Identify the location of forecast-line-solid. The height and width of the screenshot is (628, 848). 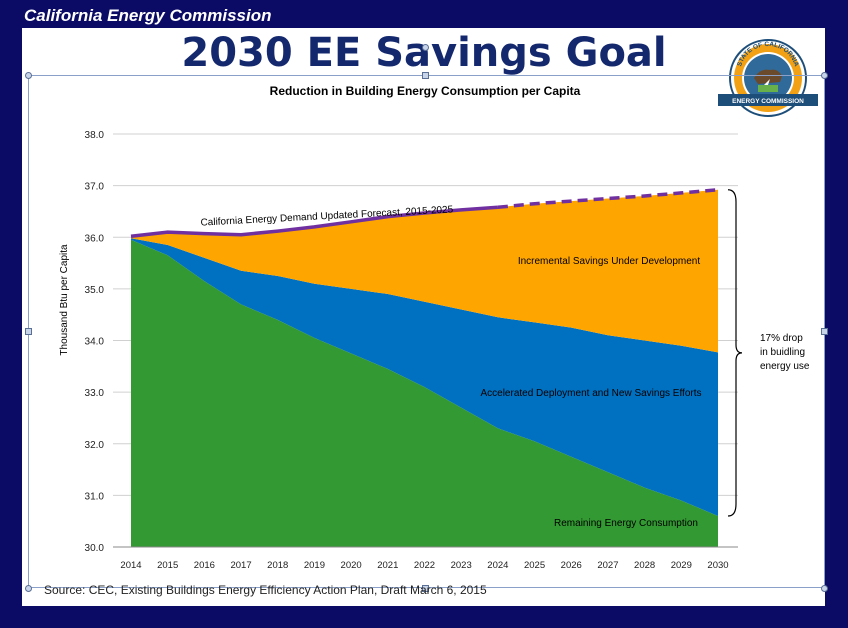
(314, 221).